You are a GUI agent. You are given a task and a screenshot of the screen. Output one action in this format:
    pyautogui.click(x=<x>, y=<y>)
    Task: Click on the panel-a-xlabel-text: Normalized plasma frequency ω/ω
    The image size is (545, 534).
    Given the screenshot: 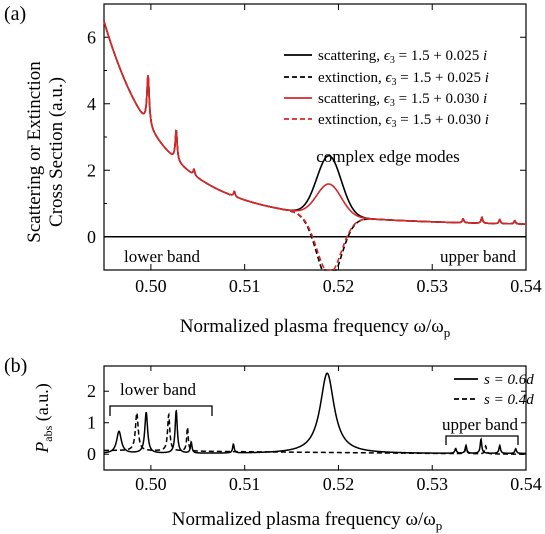 What is the action you would take?
    pyautogui.click(x=312, y=326)
    